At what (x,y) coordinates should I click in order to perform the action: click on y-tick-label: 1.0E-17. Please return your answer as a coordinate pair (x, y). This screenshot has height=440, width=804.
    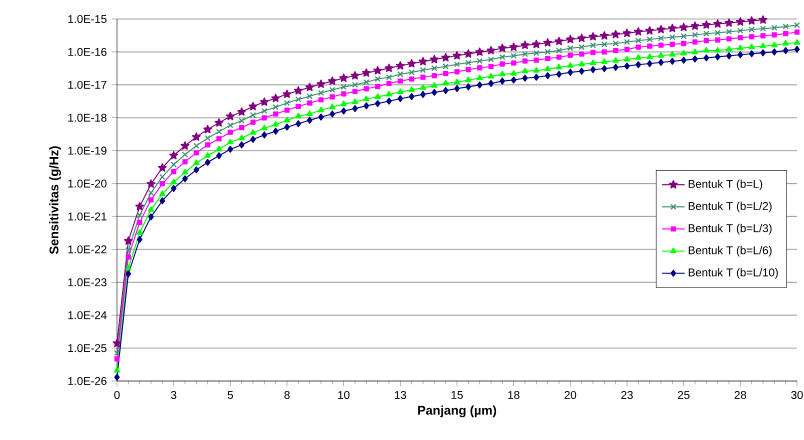
    Looking at the image, I should click on (87, 84).